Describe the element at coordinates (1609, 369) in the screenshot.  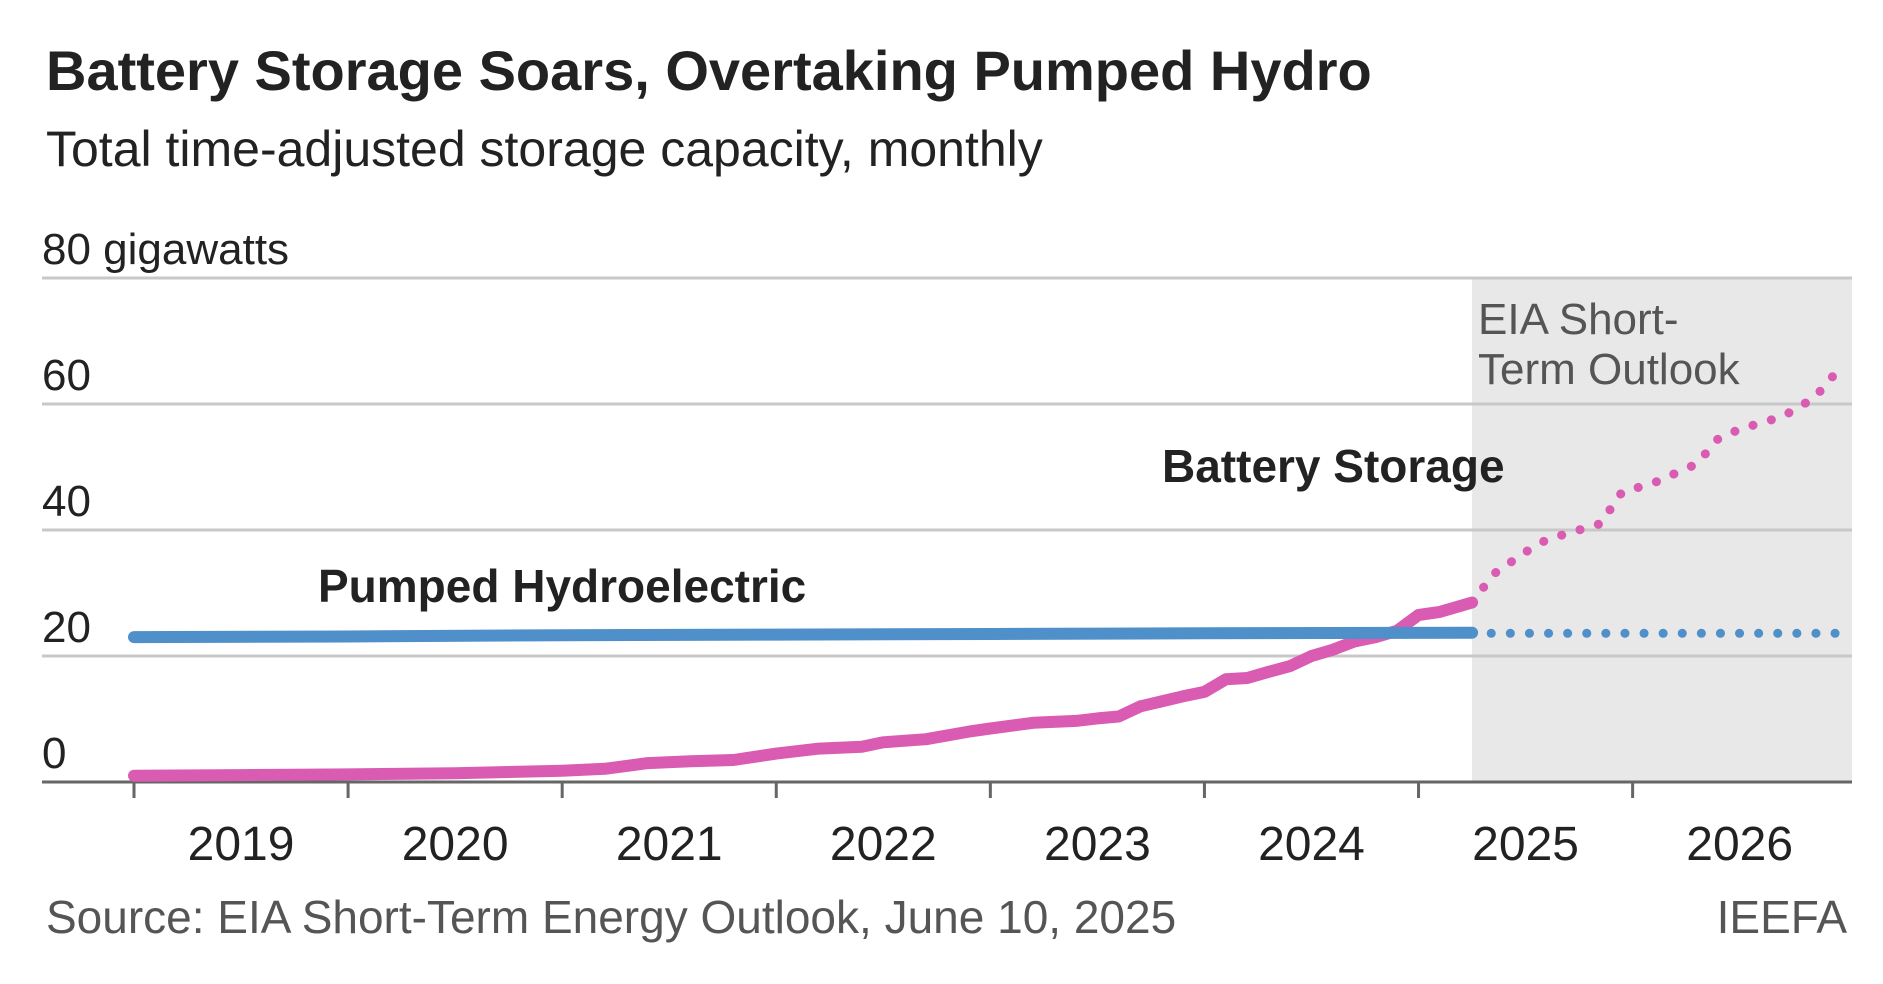
I see `forecast-label-line-2: Term Outlook` at that location.